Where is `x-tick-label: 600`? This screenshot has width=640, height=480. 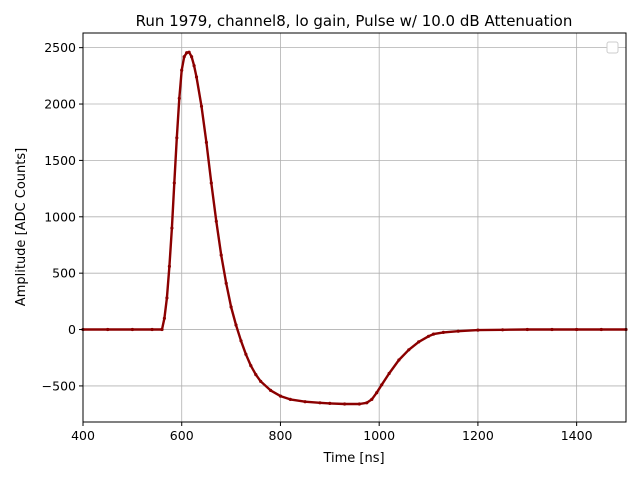 x-tick-label: 600 is located at coordinates (182, 435).